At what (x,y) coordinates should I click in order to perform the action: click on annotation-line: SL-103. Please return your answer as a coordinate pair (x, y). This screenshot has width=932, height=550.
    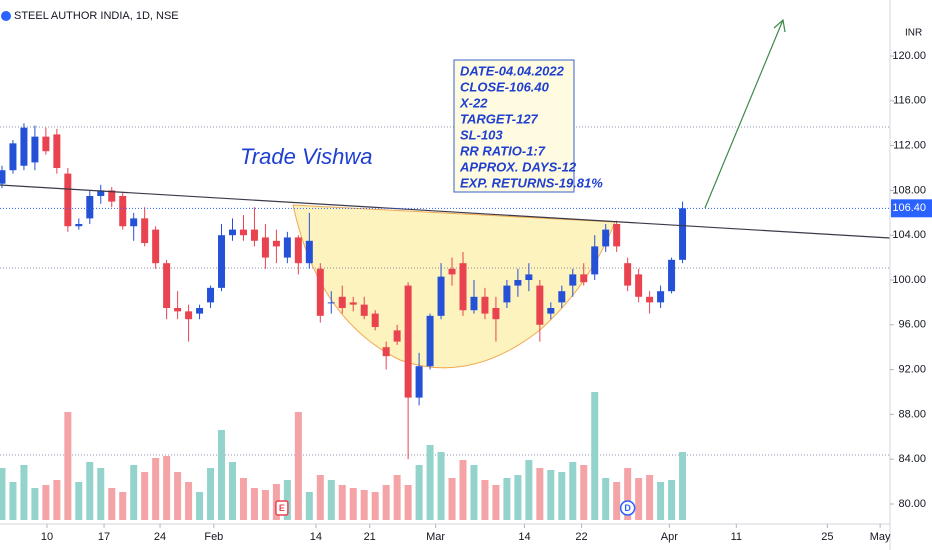
    Looking at the image, I should click on (481, 134).